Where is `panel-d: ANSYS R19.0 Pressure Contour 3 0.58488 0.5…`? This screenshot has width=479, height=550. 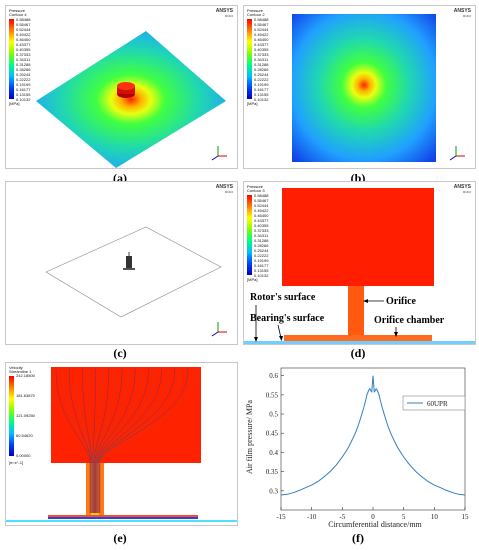
panel-d: ANSYS R19.0 Pressure Contour 3 0.58488 0.5… is located at coordinates (359, 263).